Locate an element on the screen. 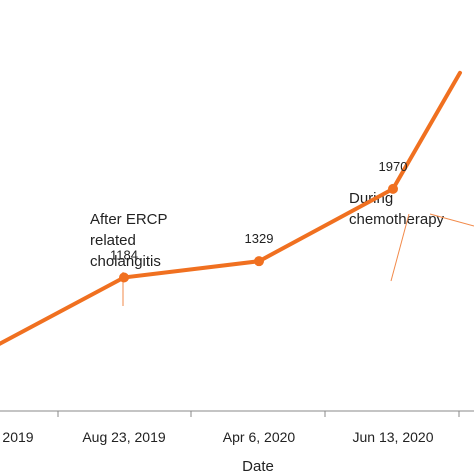  annotation-text: After ERCP is located at coordinates (129, 219).